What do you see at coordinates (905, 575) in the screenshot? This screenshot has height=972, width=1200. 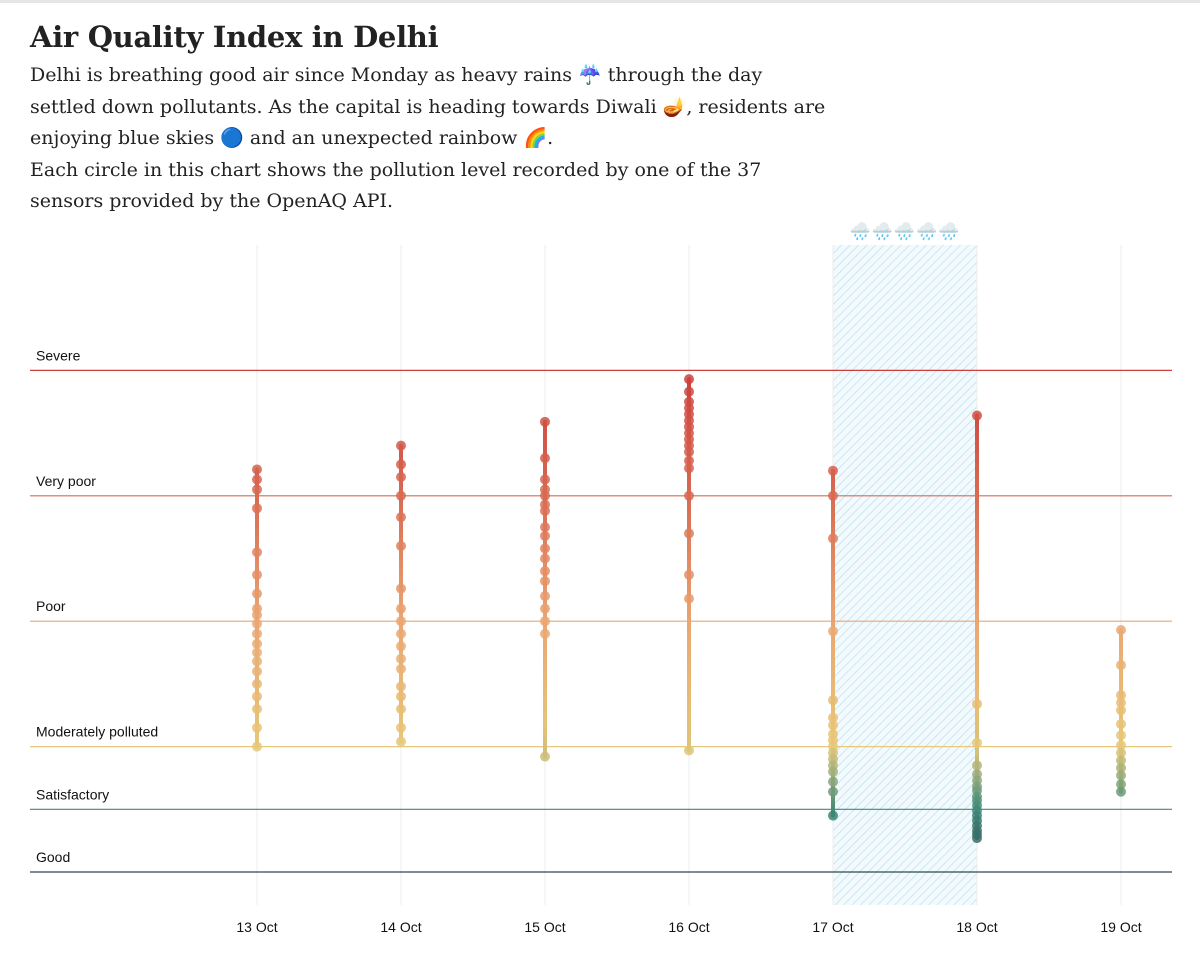 I see `rain-period` at bounding box center [905, 575].